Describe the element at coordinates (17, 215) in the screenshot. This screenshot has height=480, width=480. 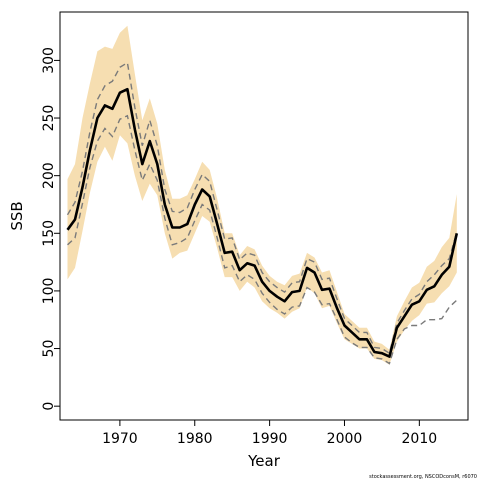
I see `y-axis-title: SSB` at that location.